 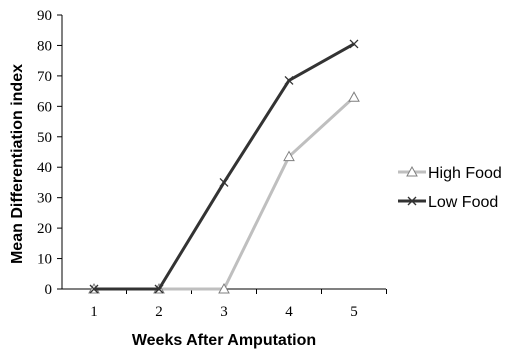 What do you see at coordinates (224, 340) in the screenshot?
I see `x-axis-title: Weeks After Amputation` at bounding box center [224, 340].